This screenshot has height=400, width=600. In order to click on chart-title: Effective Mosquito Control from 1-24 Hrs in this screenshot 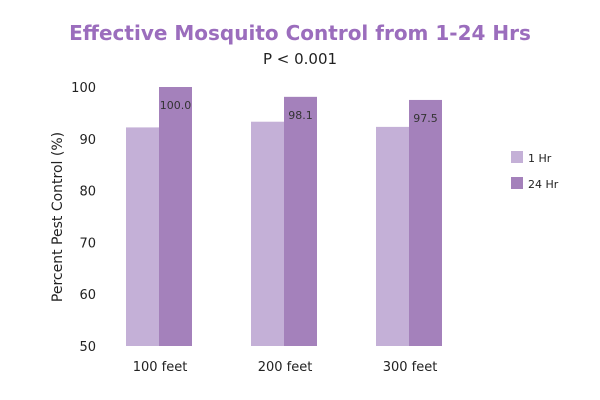, I will do `click(300, 33)`.